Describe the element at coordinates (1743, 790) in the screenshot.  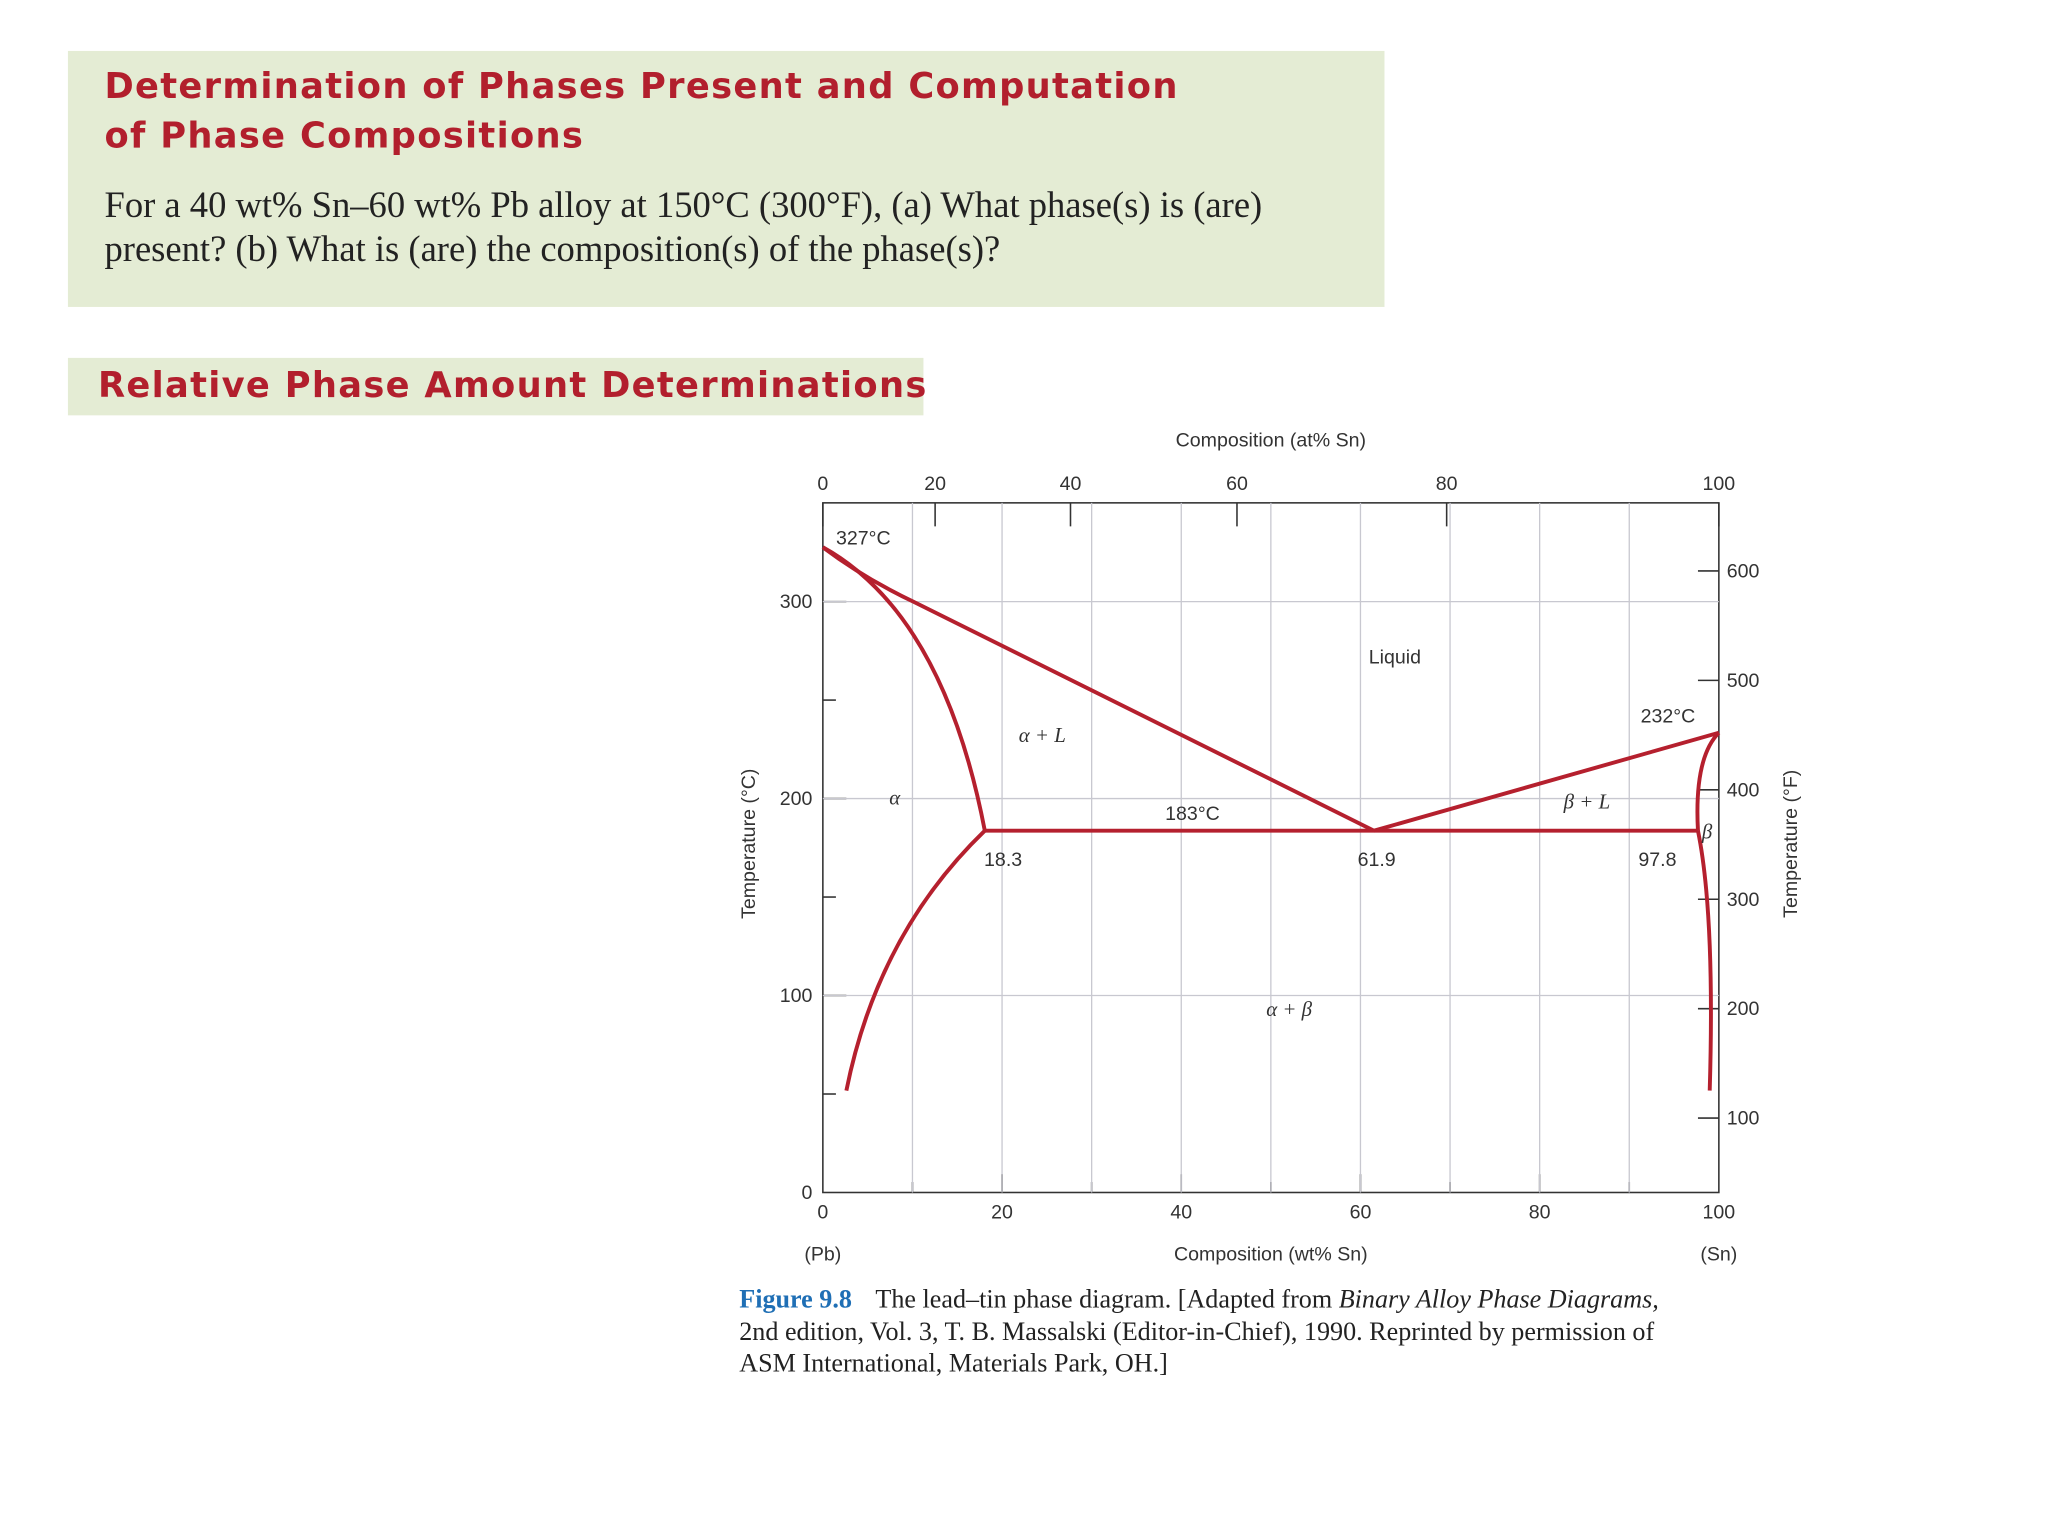
I see `y2-tick-label: 400` at that location.